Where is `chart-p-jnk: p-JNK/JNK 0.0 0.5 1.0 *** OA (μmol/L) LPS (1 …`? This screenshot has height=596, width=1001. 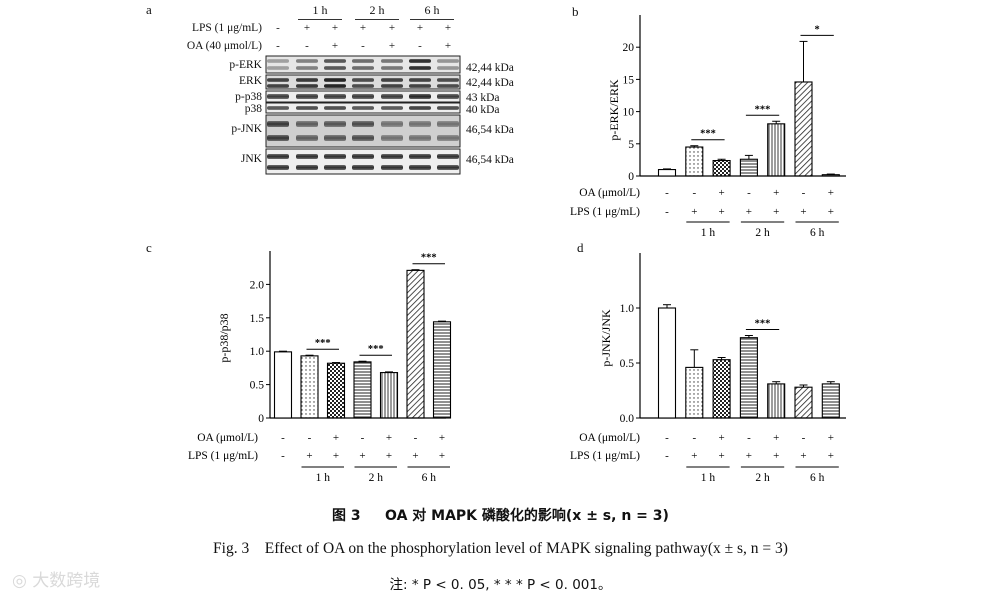
chart-p-jnk: p-JNK/JNK 0.0 0.5 1.0 *** OA (μmol/L) LPS (1 … is located at coordinates (708, 368).